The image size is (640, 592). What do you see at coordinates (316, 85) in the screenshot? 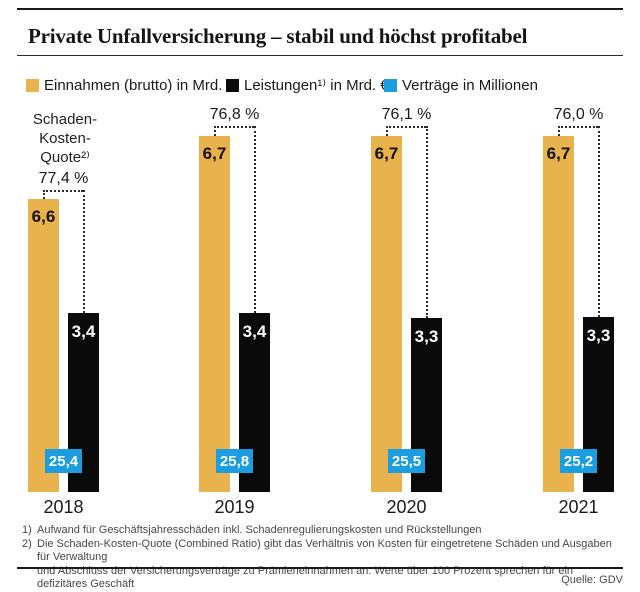
I see `legend-label: Leistungen¹⁾ in Mrd. €` at bounding box center [316, 85].